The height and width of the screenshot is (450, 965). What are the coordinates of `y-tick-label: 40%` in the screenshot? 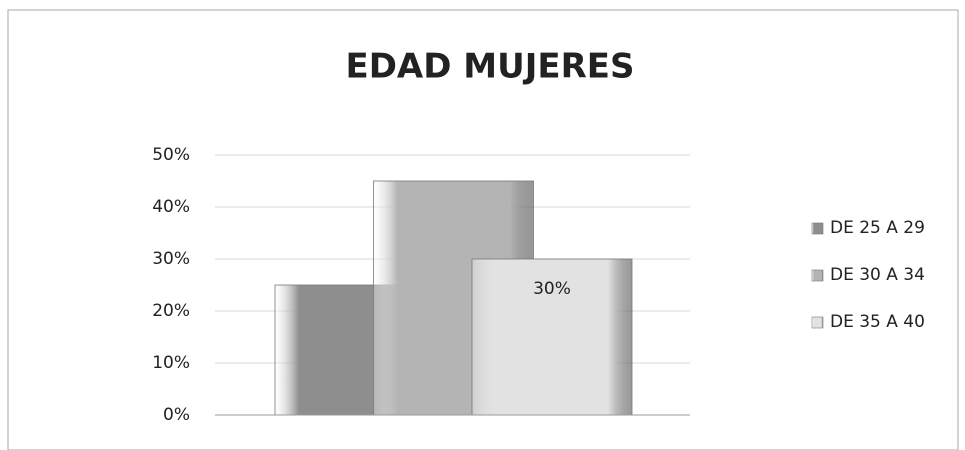 It's located at (171, 207).